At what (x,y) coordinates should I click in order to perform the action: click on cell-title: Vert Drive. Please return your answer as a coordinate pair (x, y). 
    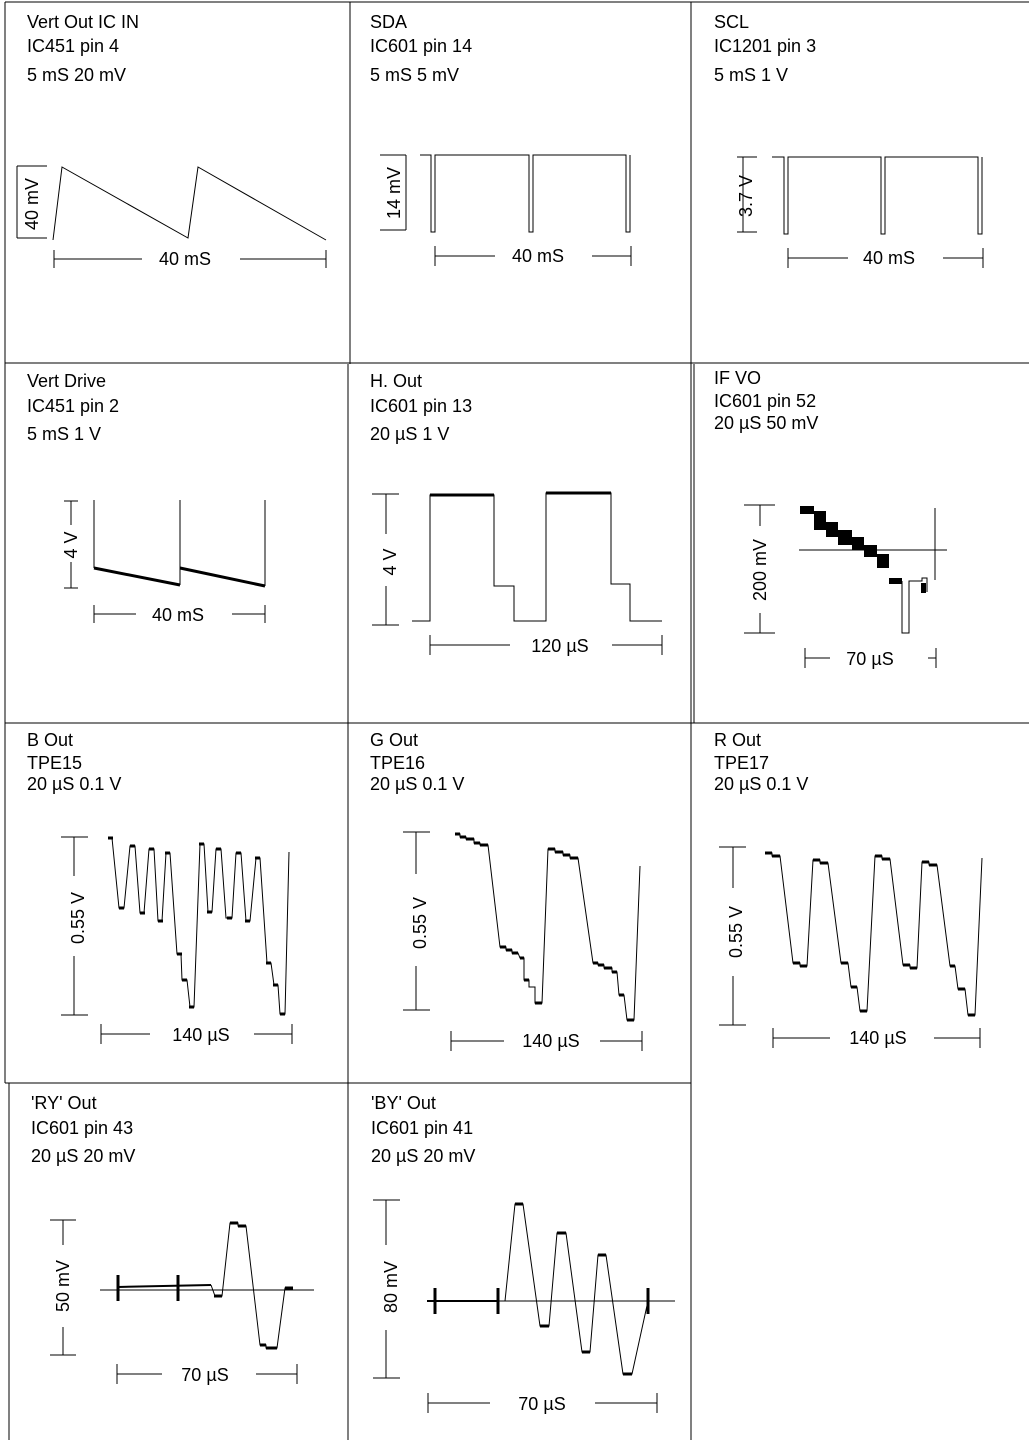
    Looking at the image, I should click on (66, 381).